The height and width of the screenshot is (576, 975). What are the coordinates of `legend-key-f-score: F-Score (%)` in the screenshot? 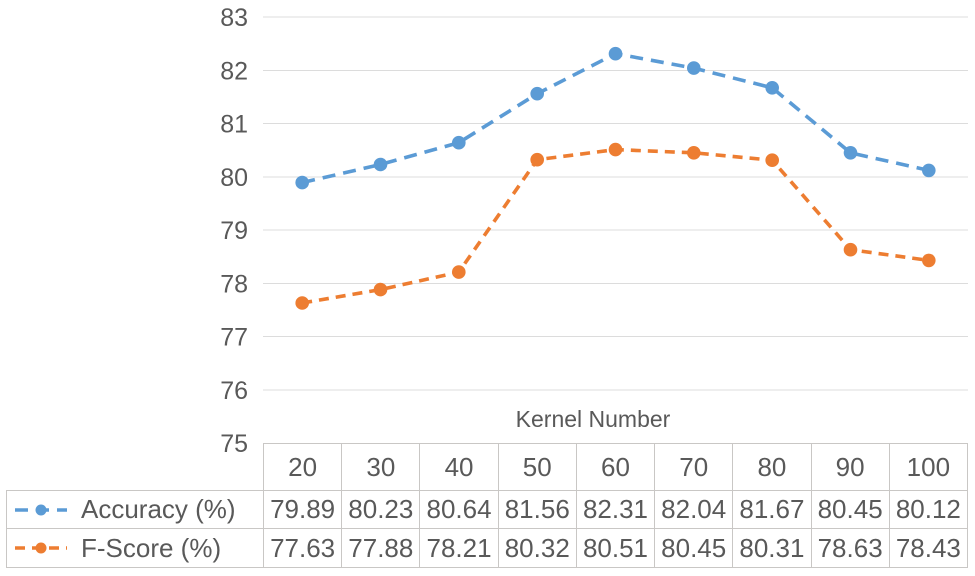 It's located at (138, 548).